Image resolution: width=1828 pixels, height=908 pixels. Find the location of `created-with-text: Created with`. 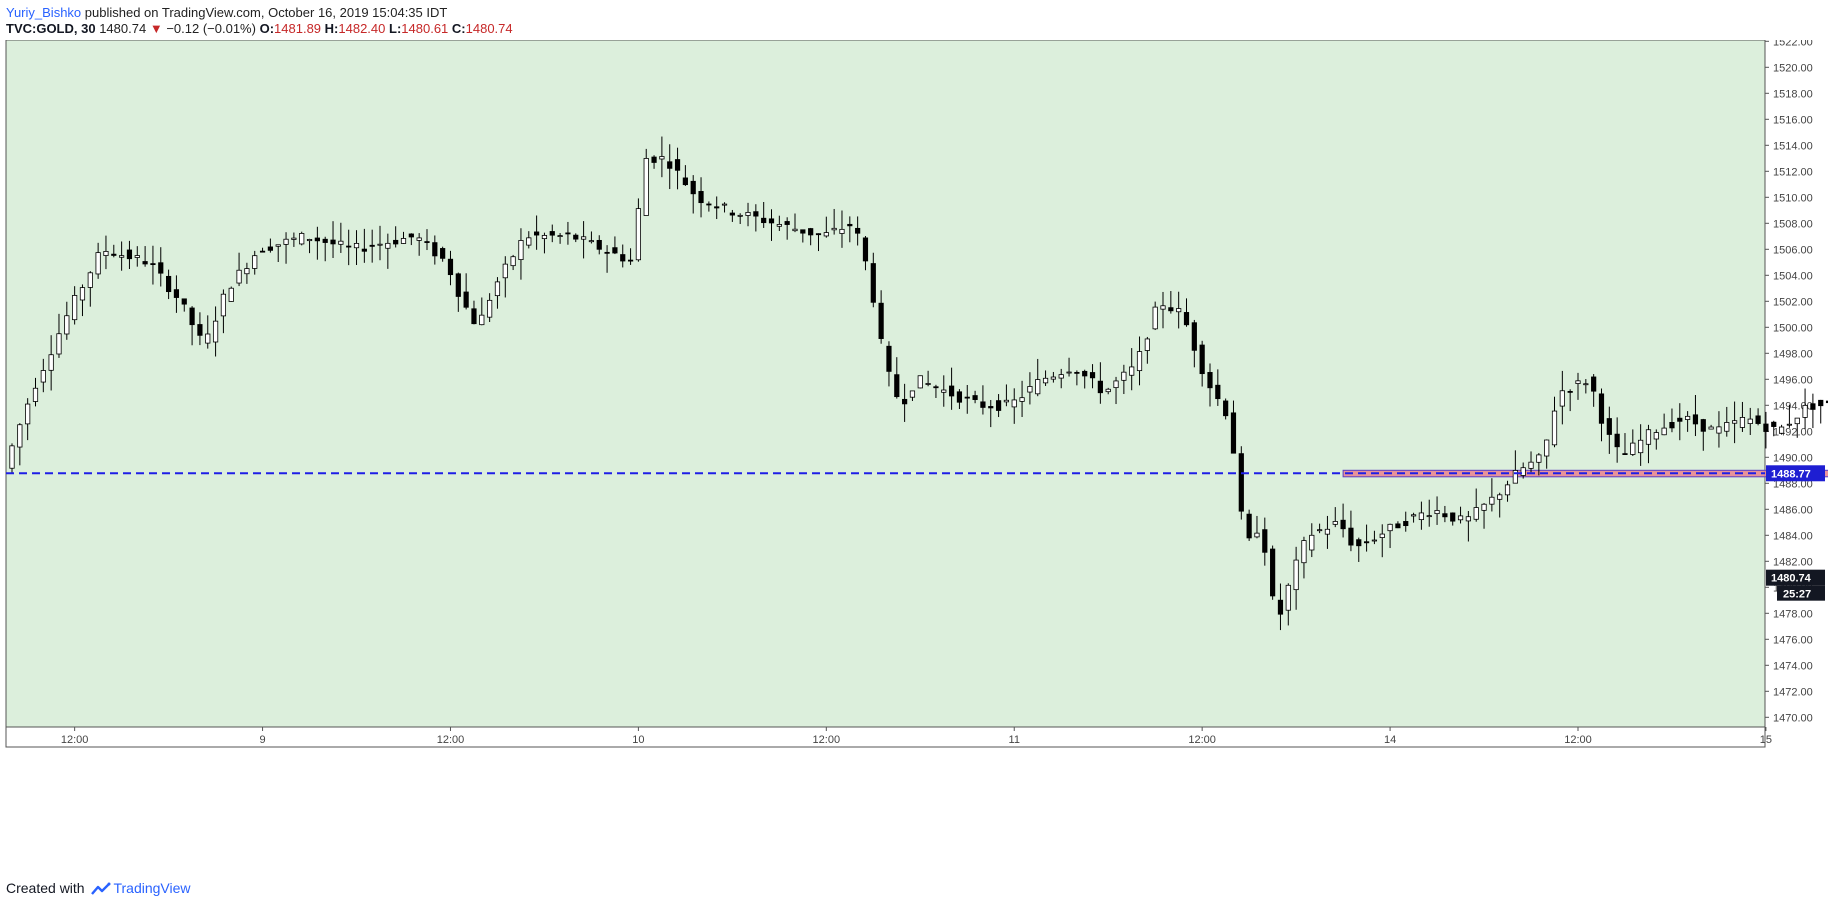

created-with-text: Created with is located at coordinates (45, 888).